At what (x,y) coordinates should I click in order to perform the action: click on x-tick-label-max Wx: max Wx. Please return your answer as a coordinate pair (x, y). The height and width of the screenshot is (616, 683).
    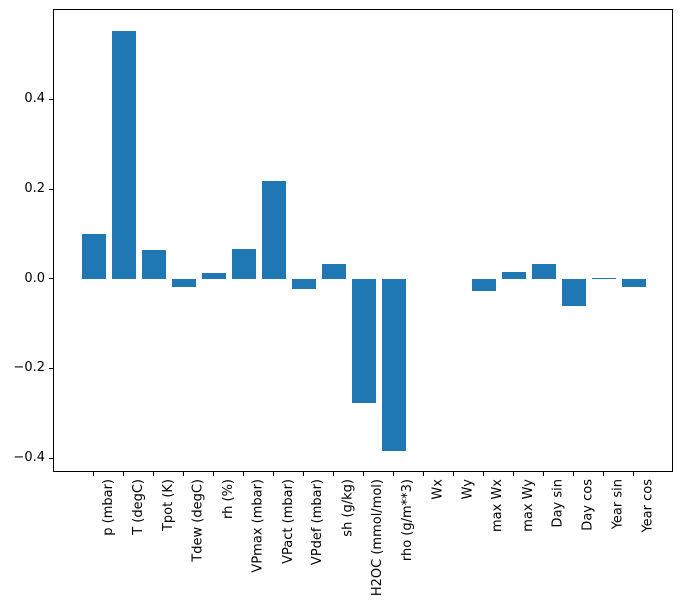
    Looking at the image, I should click on (498, 506).